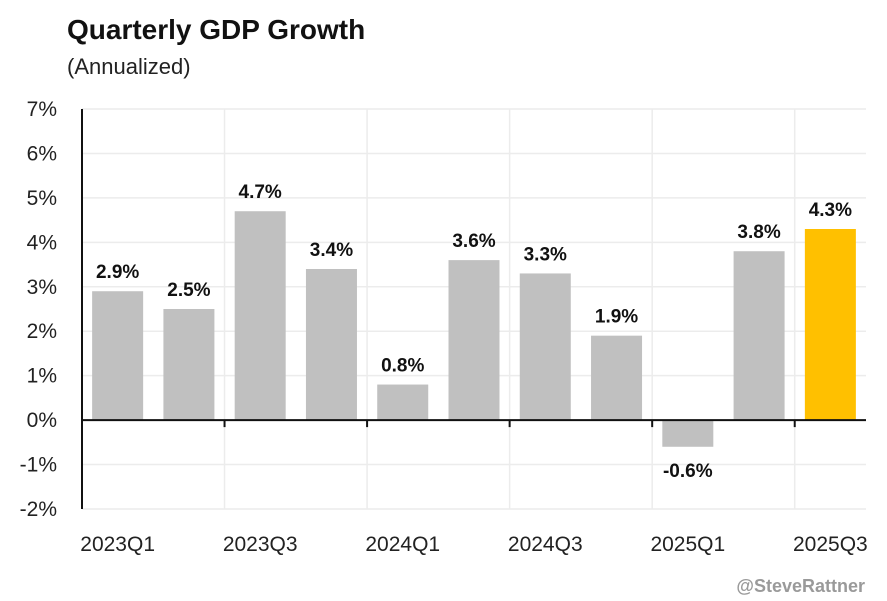  What do you see at coordinates (42, 287) in the screenshot?
I see `y-tick-label: 3%` at bounding box center [42, 287].